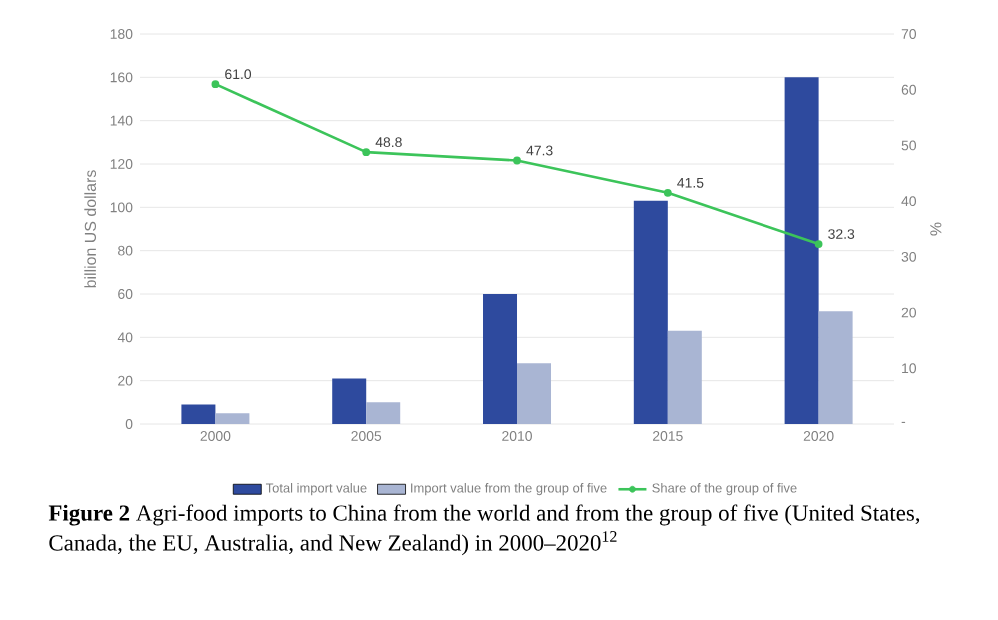  I want to click on text: Figure 2 Agri-food imports to China from the world and from the group of five (United States, Canada, the EU, Australia, and New Zealand) in 2000–2020$^{12}$, so click(484, 530).